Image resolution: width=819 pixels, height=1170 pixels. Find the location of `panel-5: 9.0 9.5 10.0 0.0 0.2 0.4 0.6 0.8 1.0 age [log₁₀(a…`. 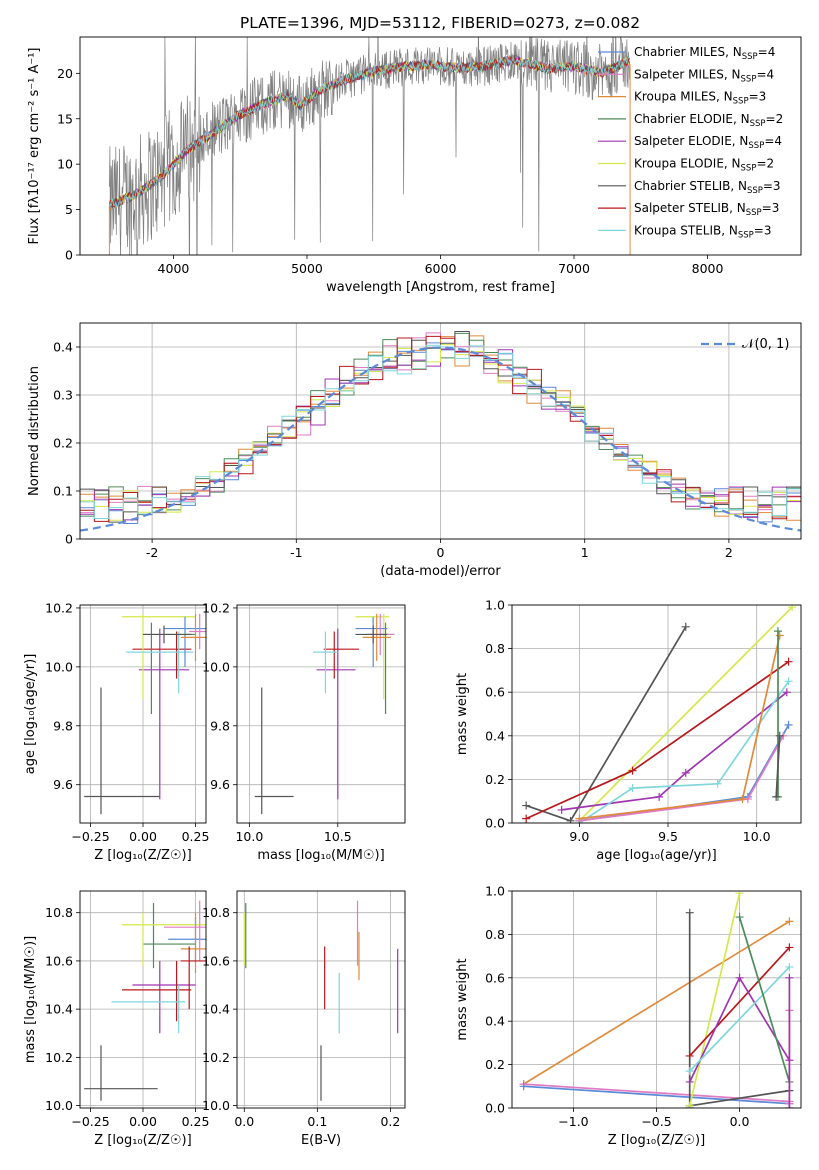

panel-5: 9.0 9.5 10.0 0.0 0.2 0.4 0.6 0.8 1.0 age [log₁₀(a… is located at coordinates (628, 730).